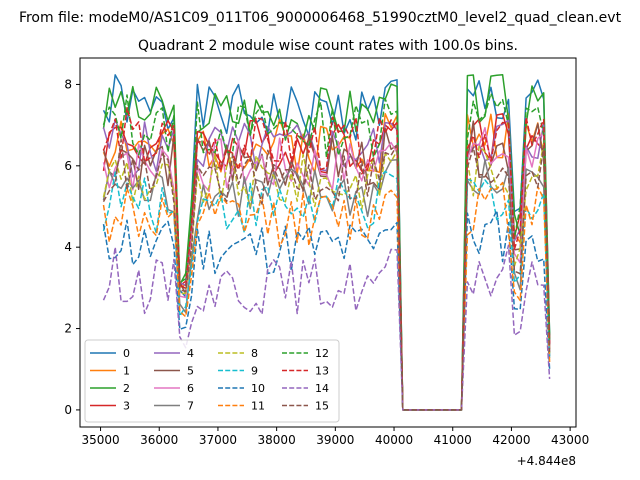  What do you see at coordinates (322, 388) in the screenshot?
I see `legend-label-14: 14` at bounding box center [322, 388].